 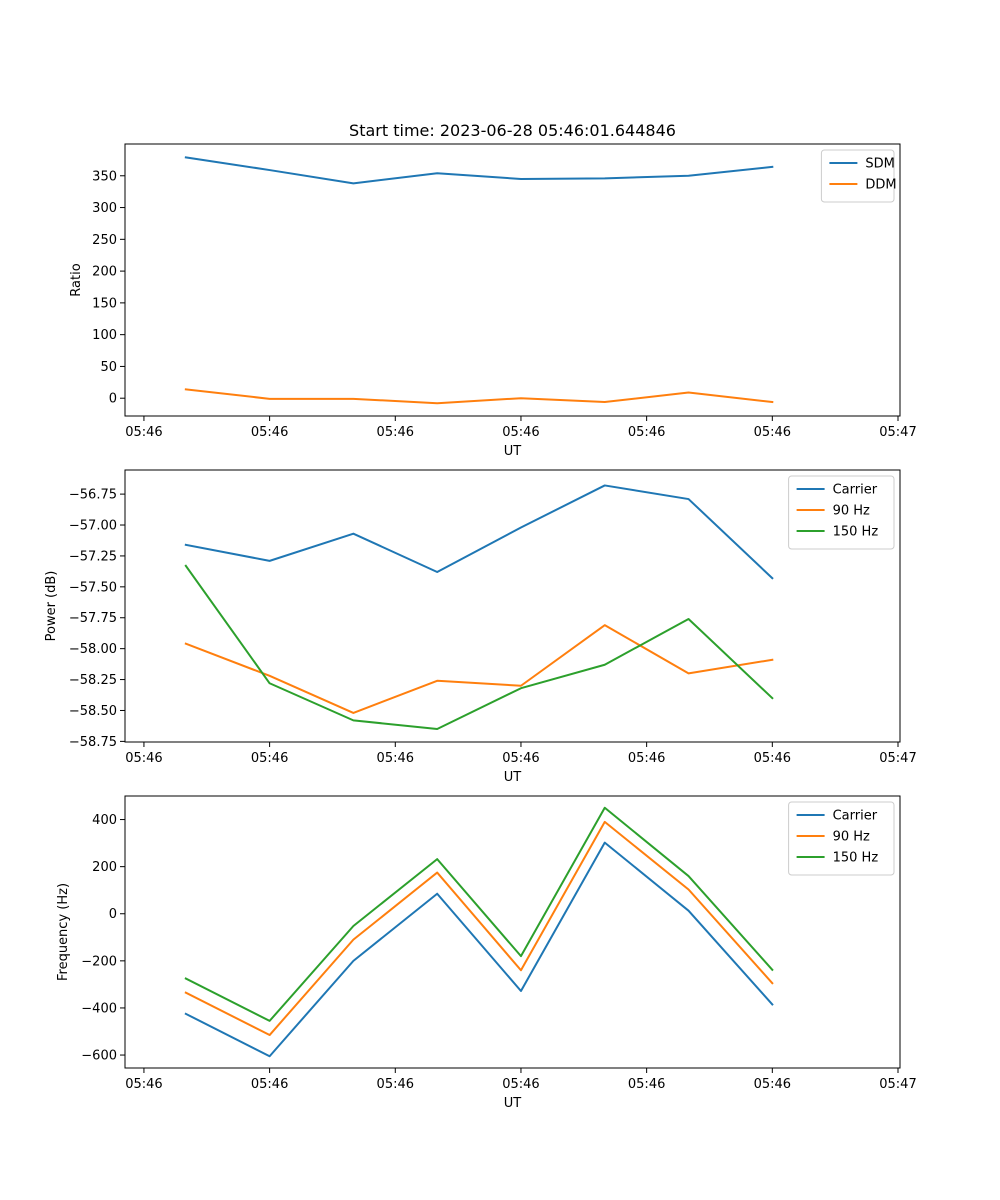 I want to click on legend-label: DDM, so click(x=880, y=185).